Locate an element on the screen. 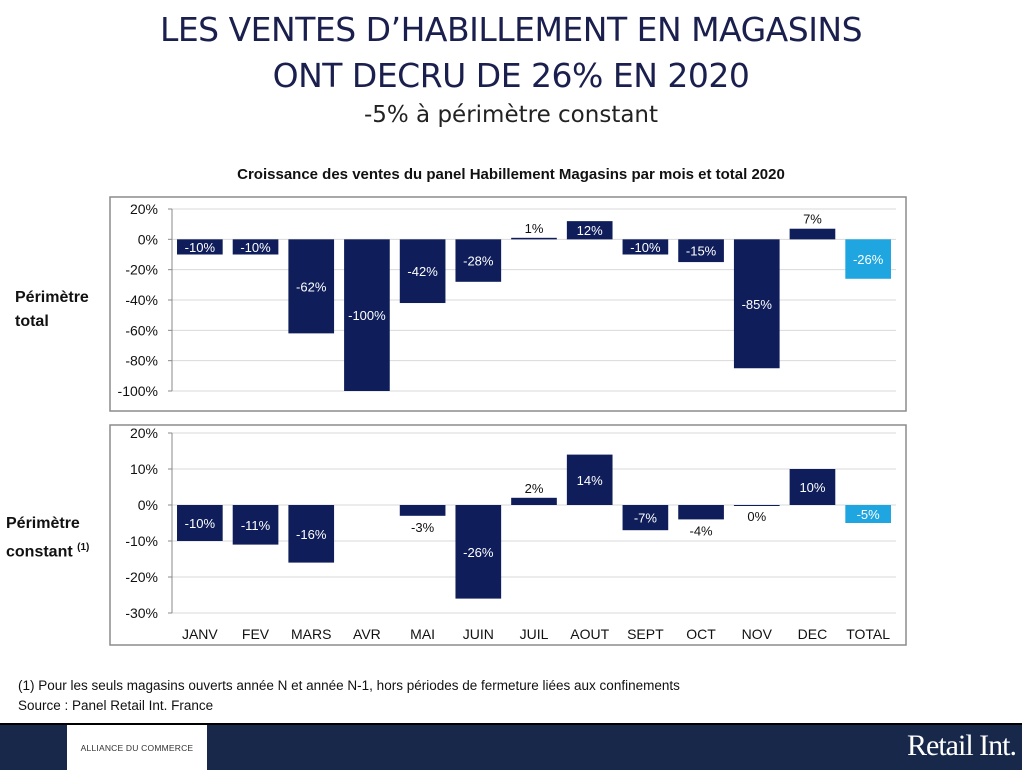 This screenshot has width=1022, height=770. data-label: 2% is located at coordinates (534, 488).